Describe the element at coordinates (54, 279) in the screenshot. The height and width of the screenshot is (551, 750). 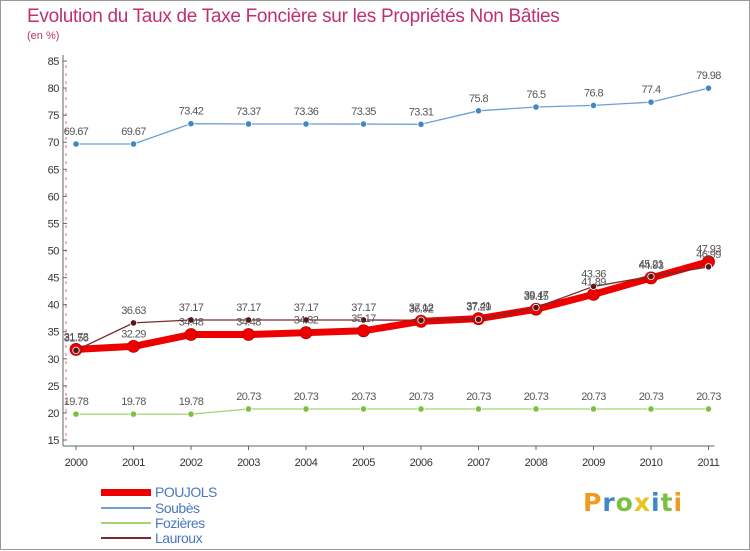
I see `y-tick-label: 45` at that location.